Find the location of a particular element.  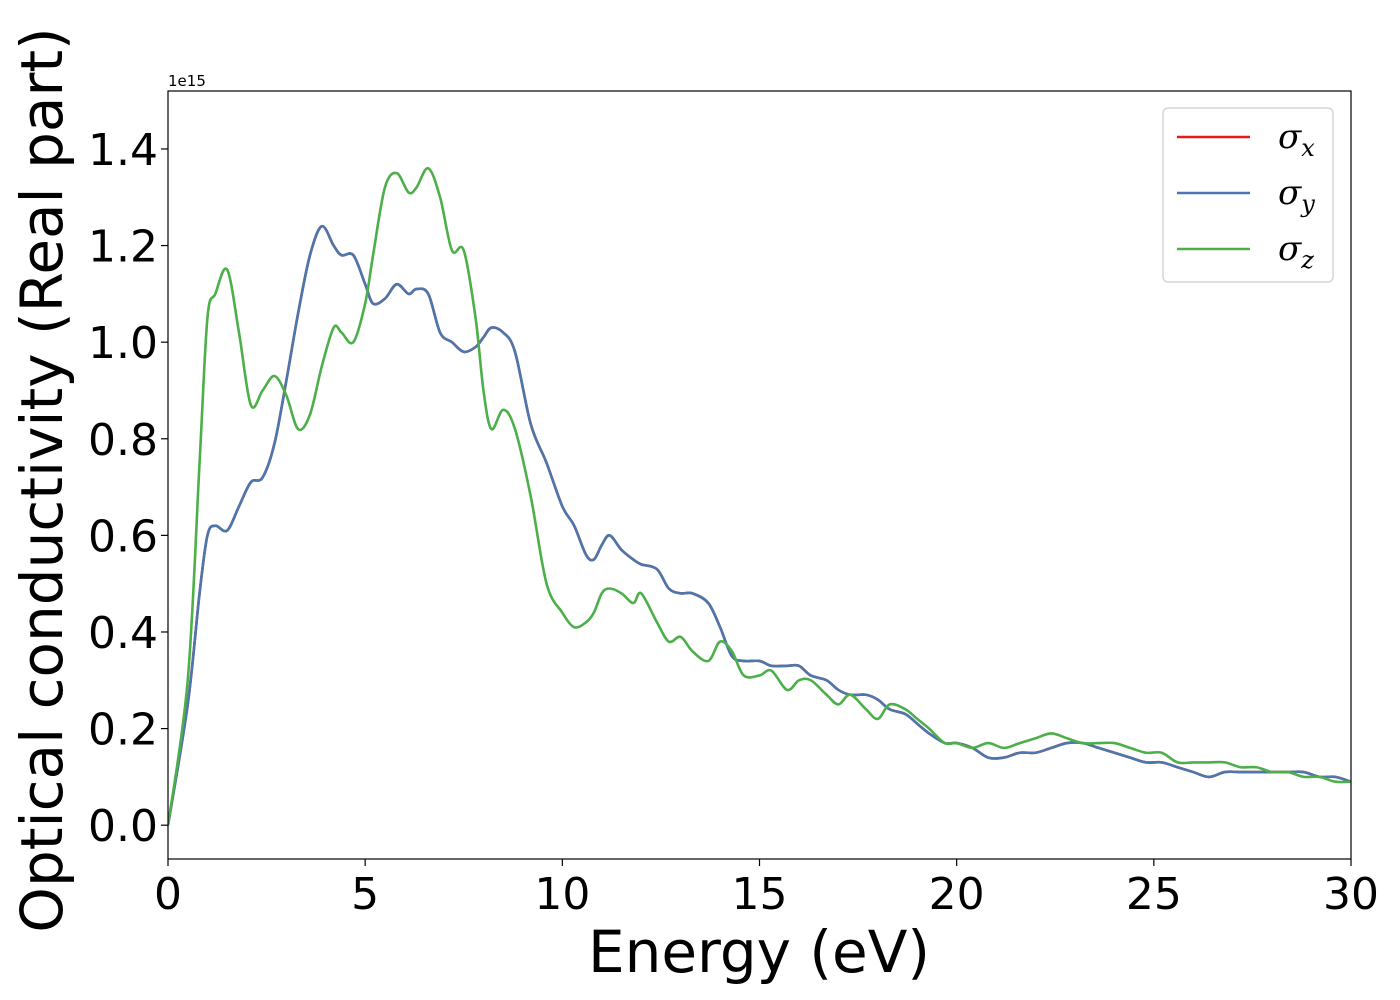

y-tick-label: 0.2 is located at coordinates (123, 730).